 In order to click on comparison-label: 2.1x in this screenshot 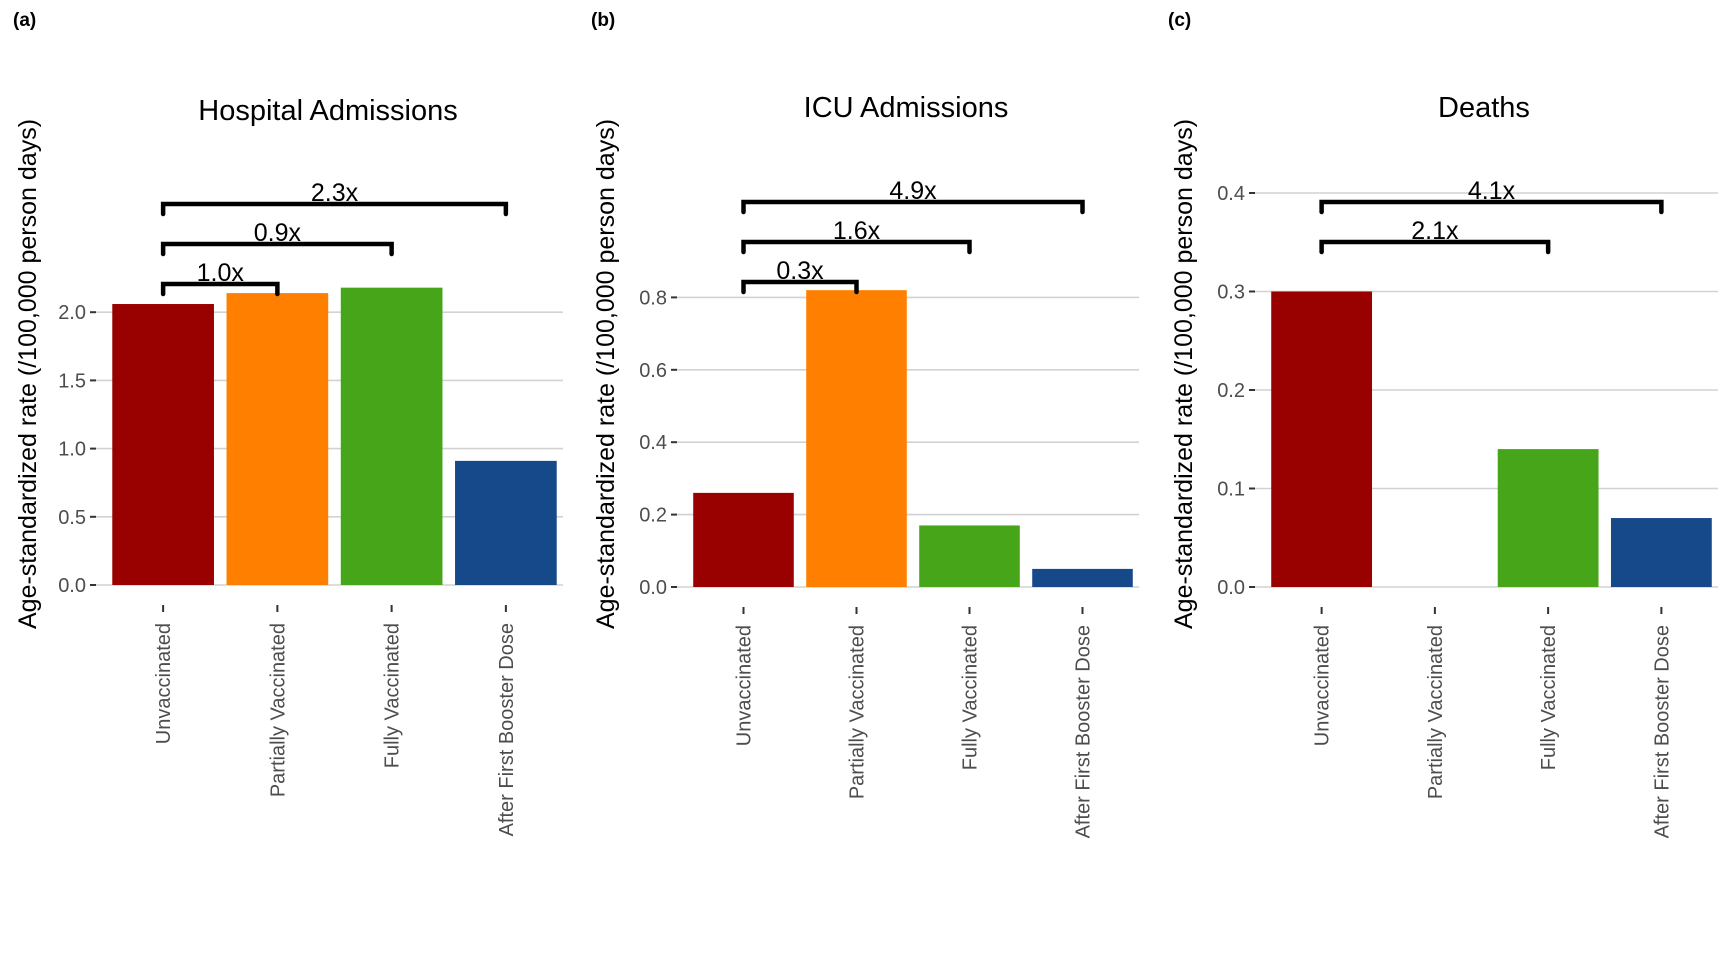, I will do `click(1435, 231)`.